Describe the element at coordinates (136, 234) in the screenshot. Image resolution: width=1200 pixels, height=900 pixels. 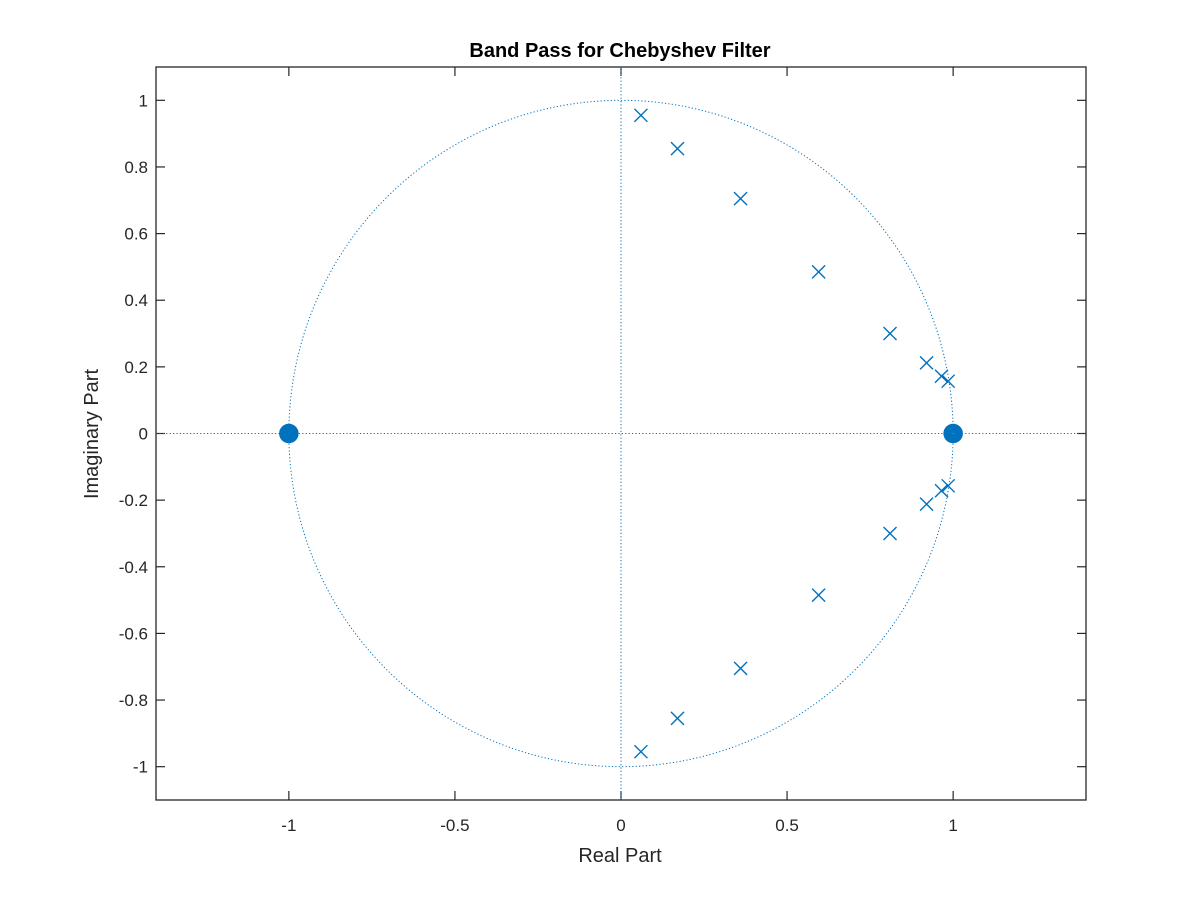
I see `y-tick-label: 0.6` at that location.